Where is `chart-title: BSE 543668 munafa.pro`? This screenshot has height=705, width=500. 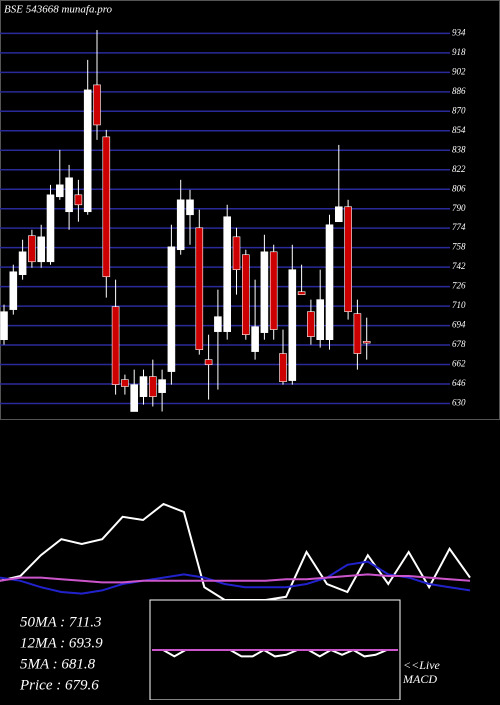 chart-title: BSE 543668 munafa.pro is located at coordinates (58, 10).